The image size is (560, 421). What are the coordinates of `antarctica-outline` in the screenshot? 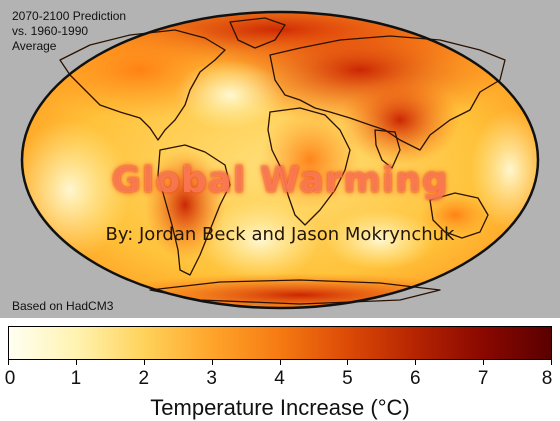 It's located at (295, 292).